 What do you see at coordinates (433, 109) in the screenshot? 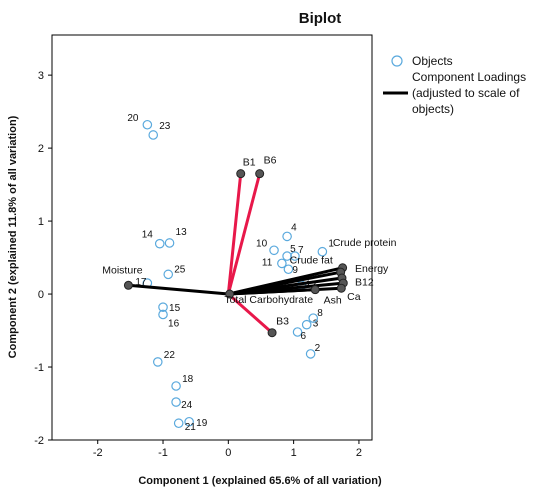
I see `legend-loadings-label-line-3: objects)` at bounding box center [433, 109].